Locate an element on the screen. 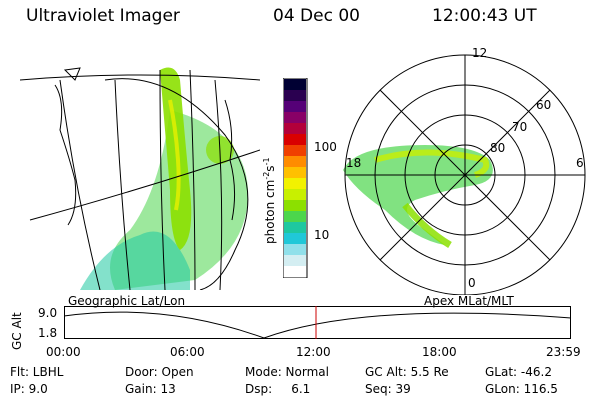  colorbar-unit-s: s is located at coordinates (270, 168).